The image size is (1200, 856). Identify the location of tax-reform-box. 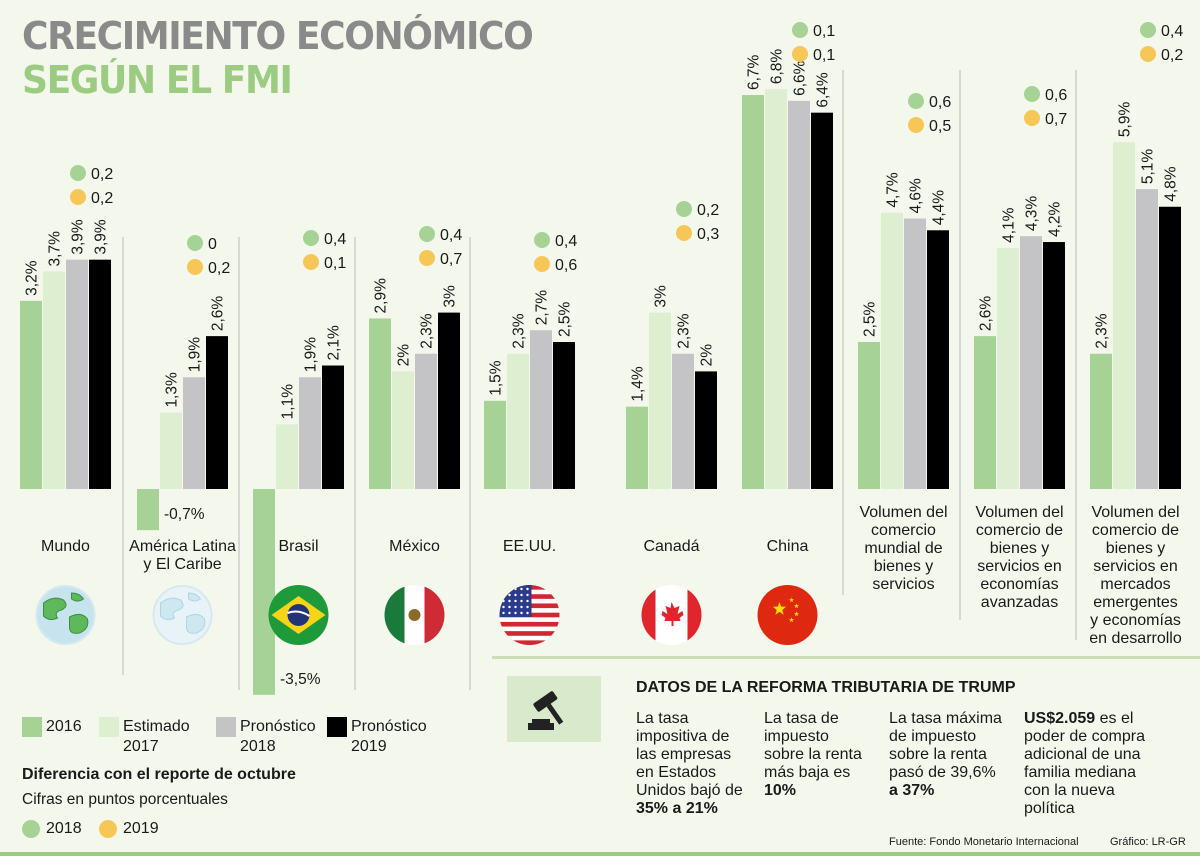
(846, 745).